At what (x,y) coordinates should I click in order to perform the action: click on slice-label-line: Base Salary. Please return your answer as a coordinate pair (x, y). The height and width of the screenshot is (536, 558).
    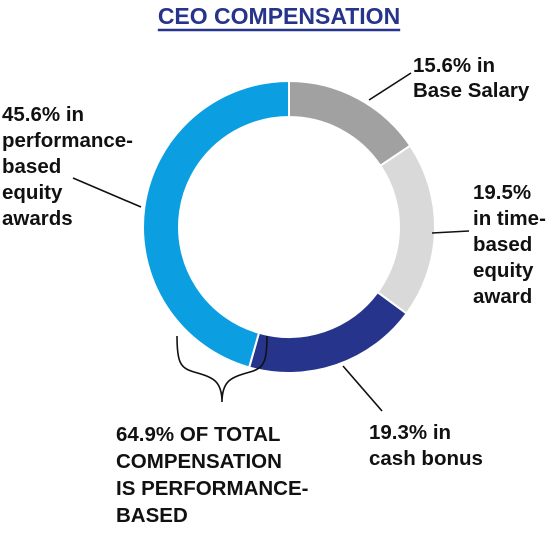
    Looking at the image, I should click on (471, 90).